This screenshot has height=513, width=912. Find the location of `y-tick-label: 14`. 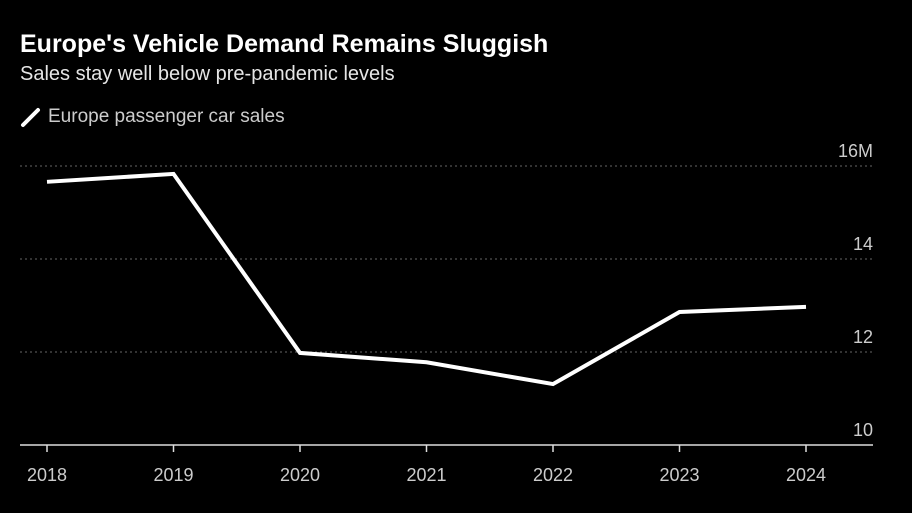

y-tick-label: 14 is located at coordinates (863, 244).